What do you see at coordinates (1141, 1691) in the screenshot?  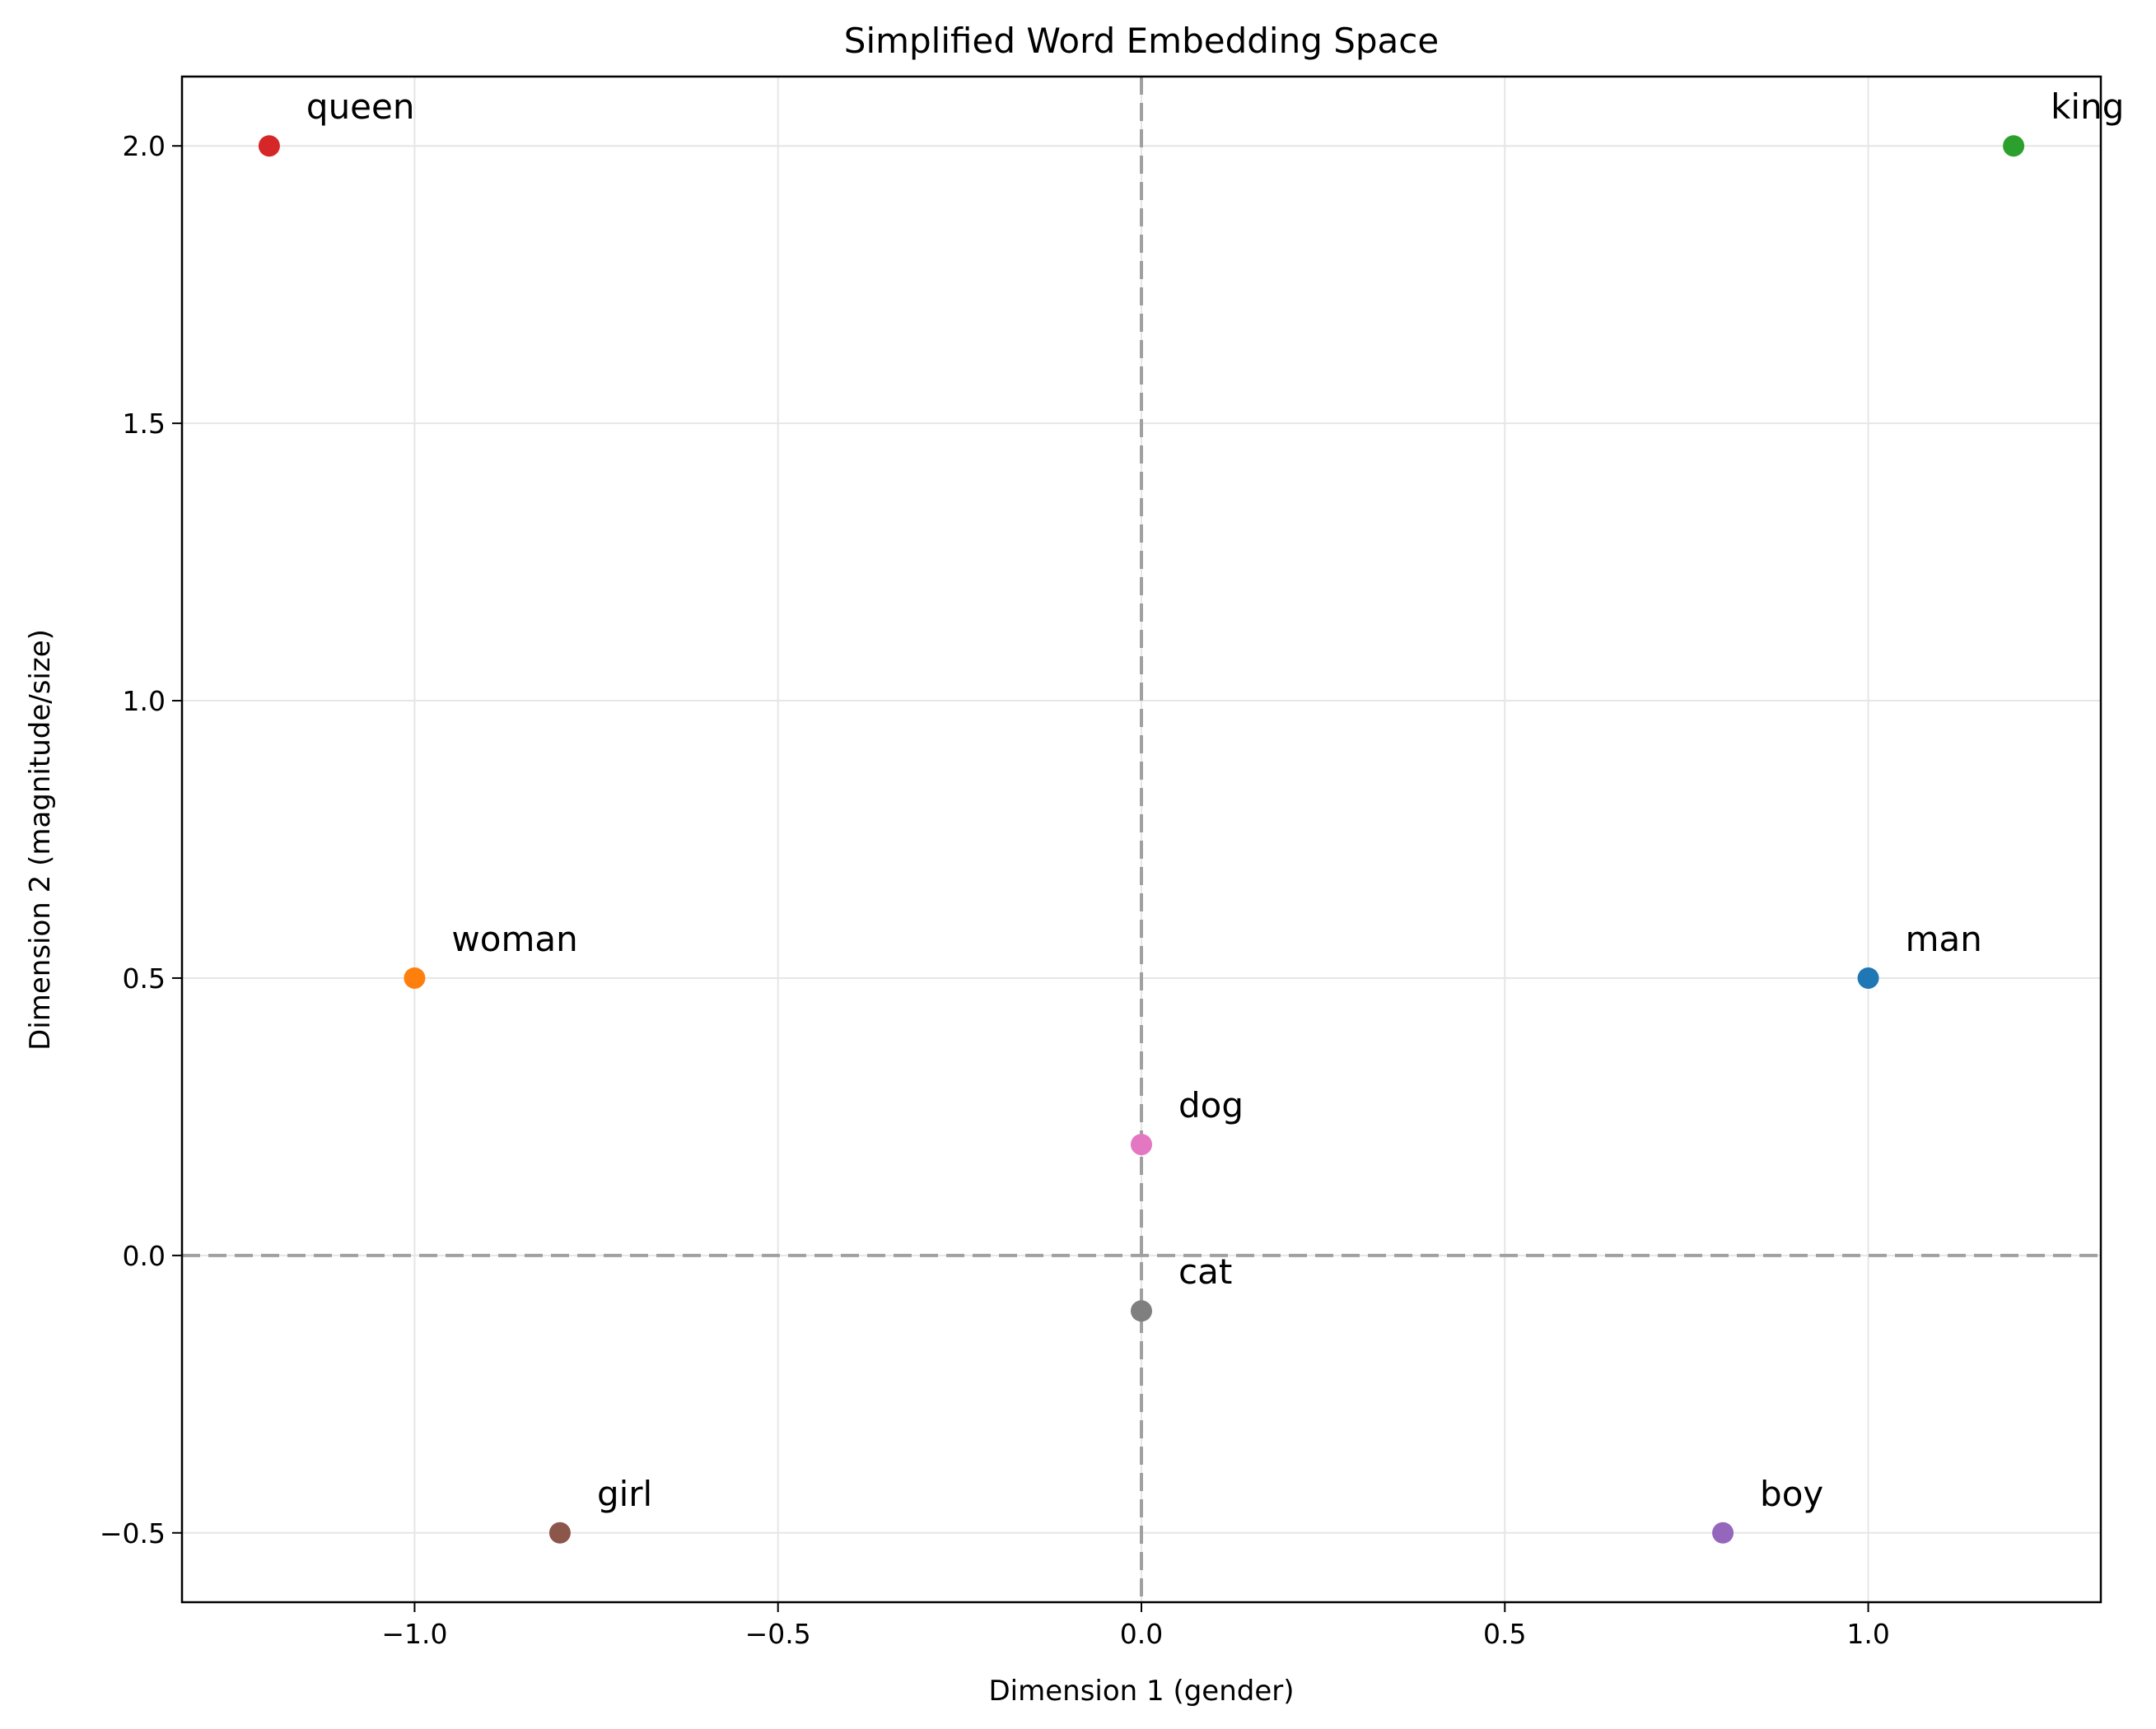 I see `x-axis-label: Dimension 1 (gender)` at bounding box center [1141, 1691].